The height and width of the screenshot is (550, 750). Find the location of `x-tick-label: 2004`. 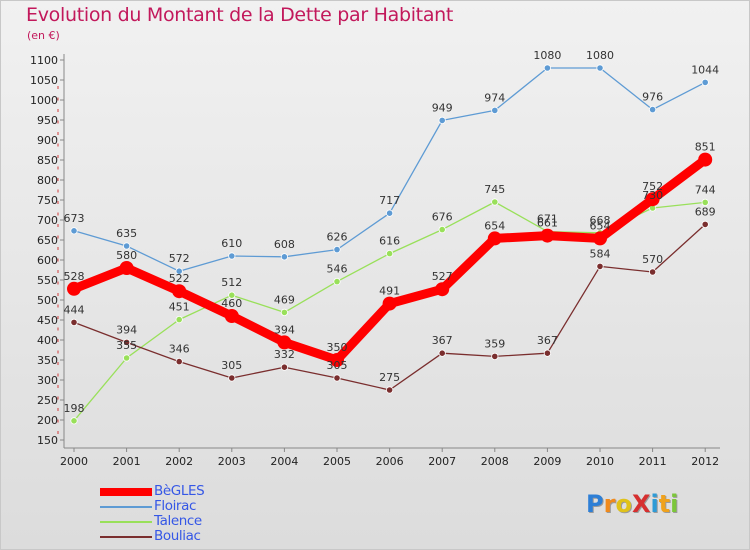

x-tick-label: 2004 is located at coordinates (284, 461).